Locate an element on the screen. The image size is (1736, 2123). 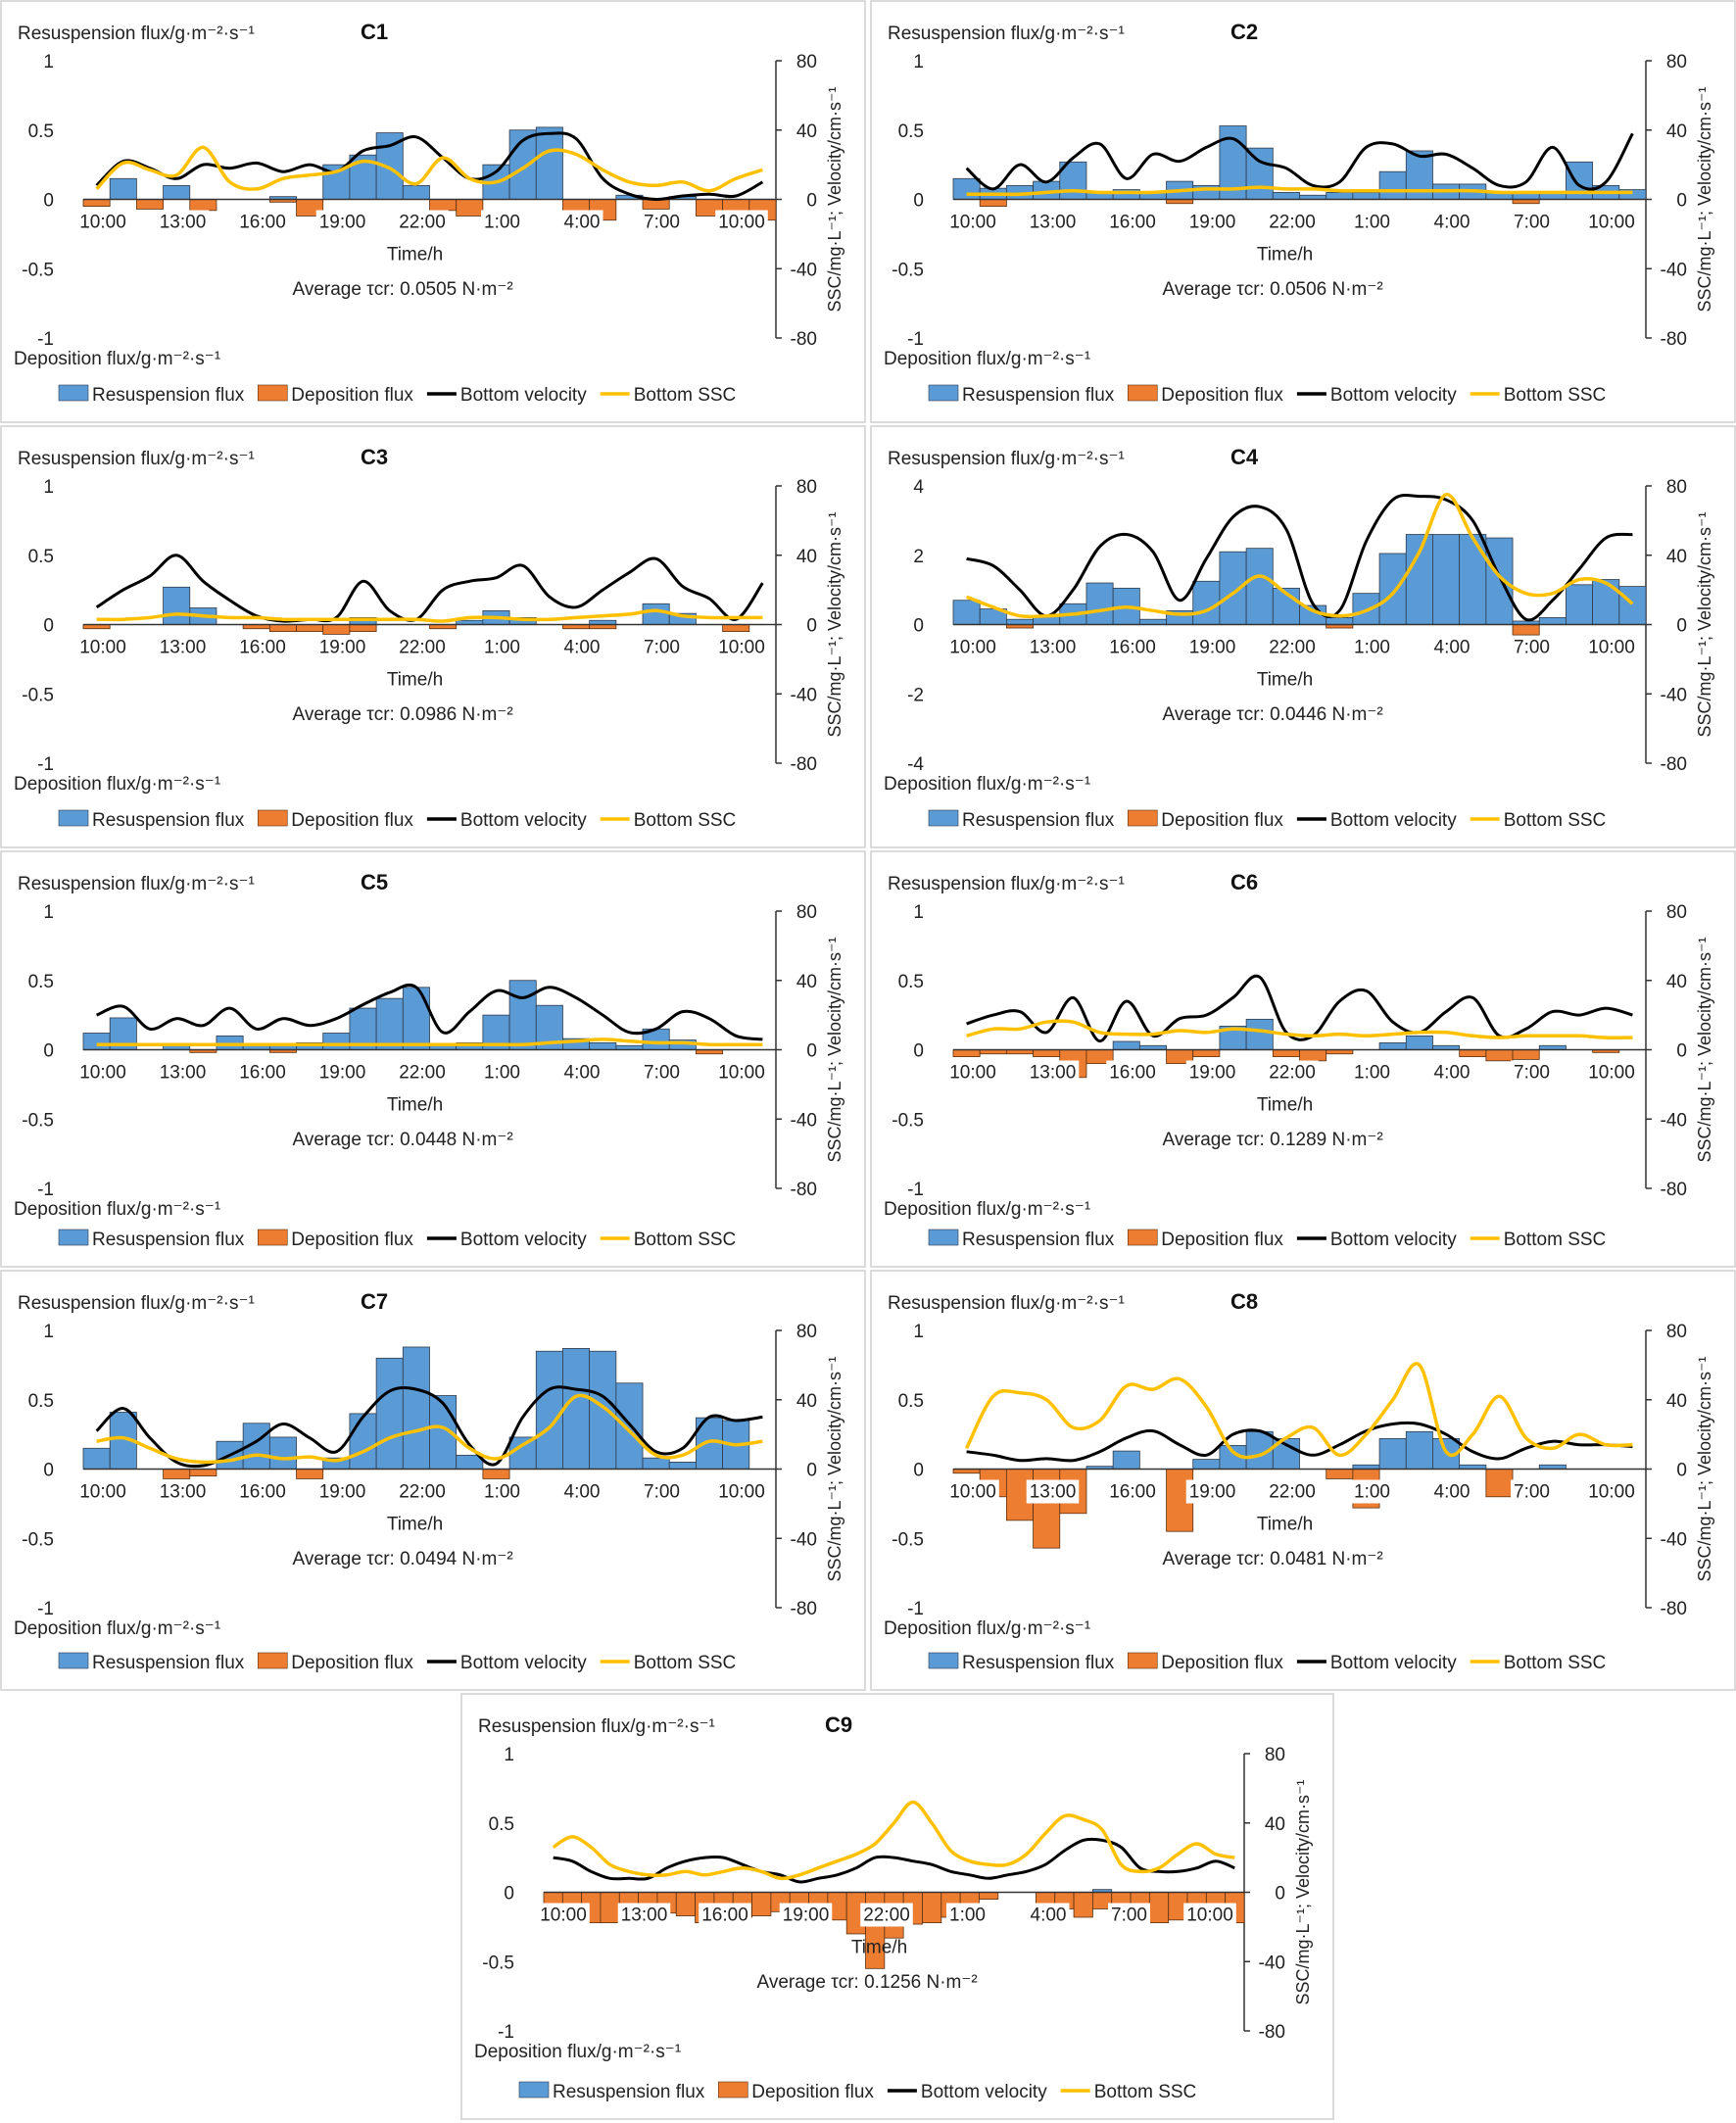
chart-title: C7 is located at coordinates (375, 1301).